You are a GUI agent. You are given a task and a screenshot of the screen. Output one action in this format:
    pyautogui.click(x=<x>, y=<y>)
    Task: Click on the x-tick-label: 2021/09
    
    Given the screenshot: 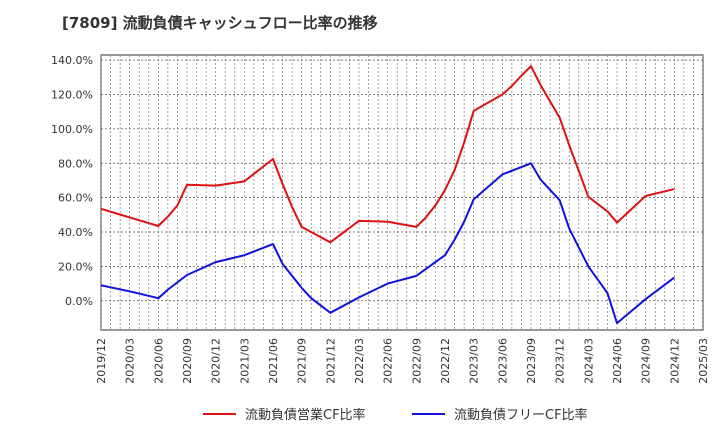 What is the action you would take?
    pyautogui.click(x=302, y=361)
    